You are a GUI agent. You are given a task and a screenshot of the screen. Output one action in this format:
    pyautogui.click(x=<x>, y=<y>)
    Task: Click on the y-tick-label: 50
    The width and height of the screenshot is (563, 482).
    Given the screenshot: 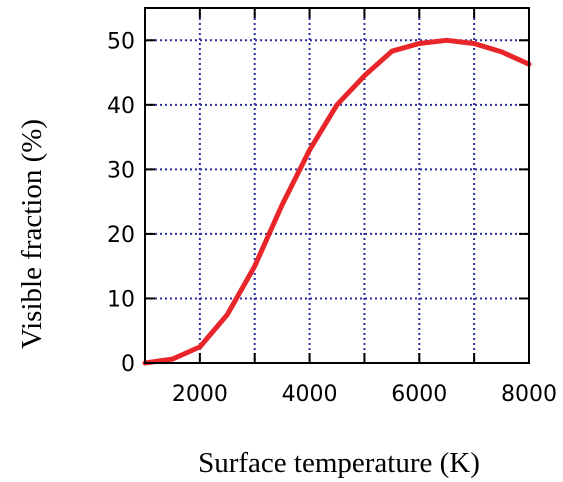 What is the action you would take?
    pyautogui.click(x=121, y=41)
    